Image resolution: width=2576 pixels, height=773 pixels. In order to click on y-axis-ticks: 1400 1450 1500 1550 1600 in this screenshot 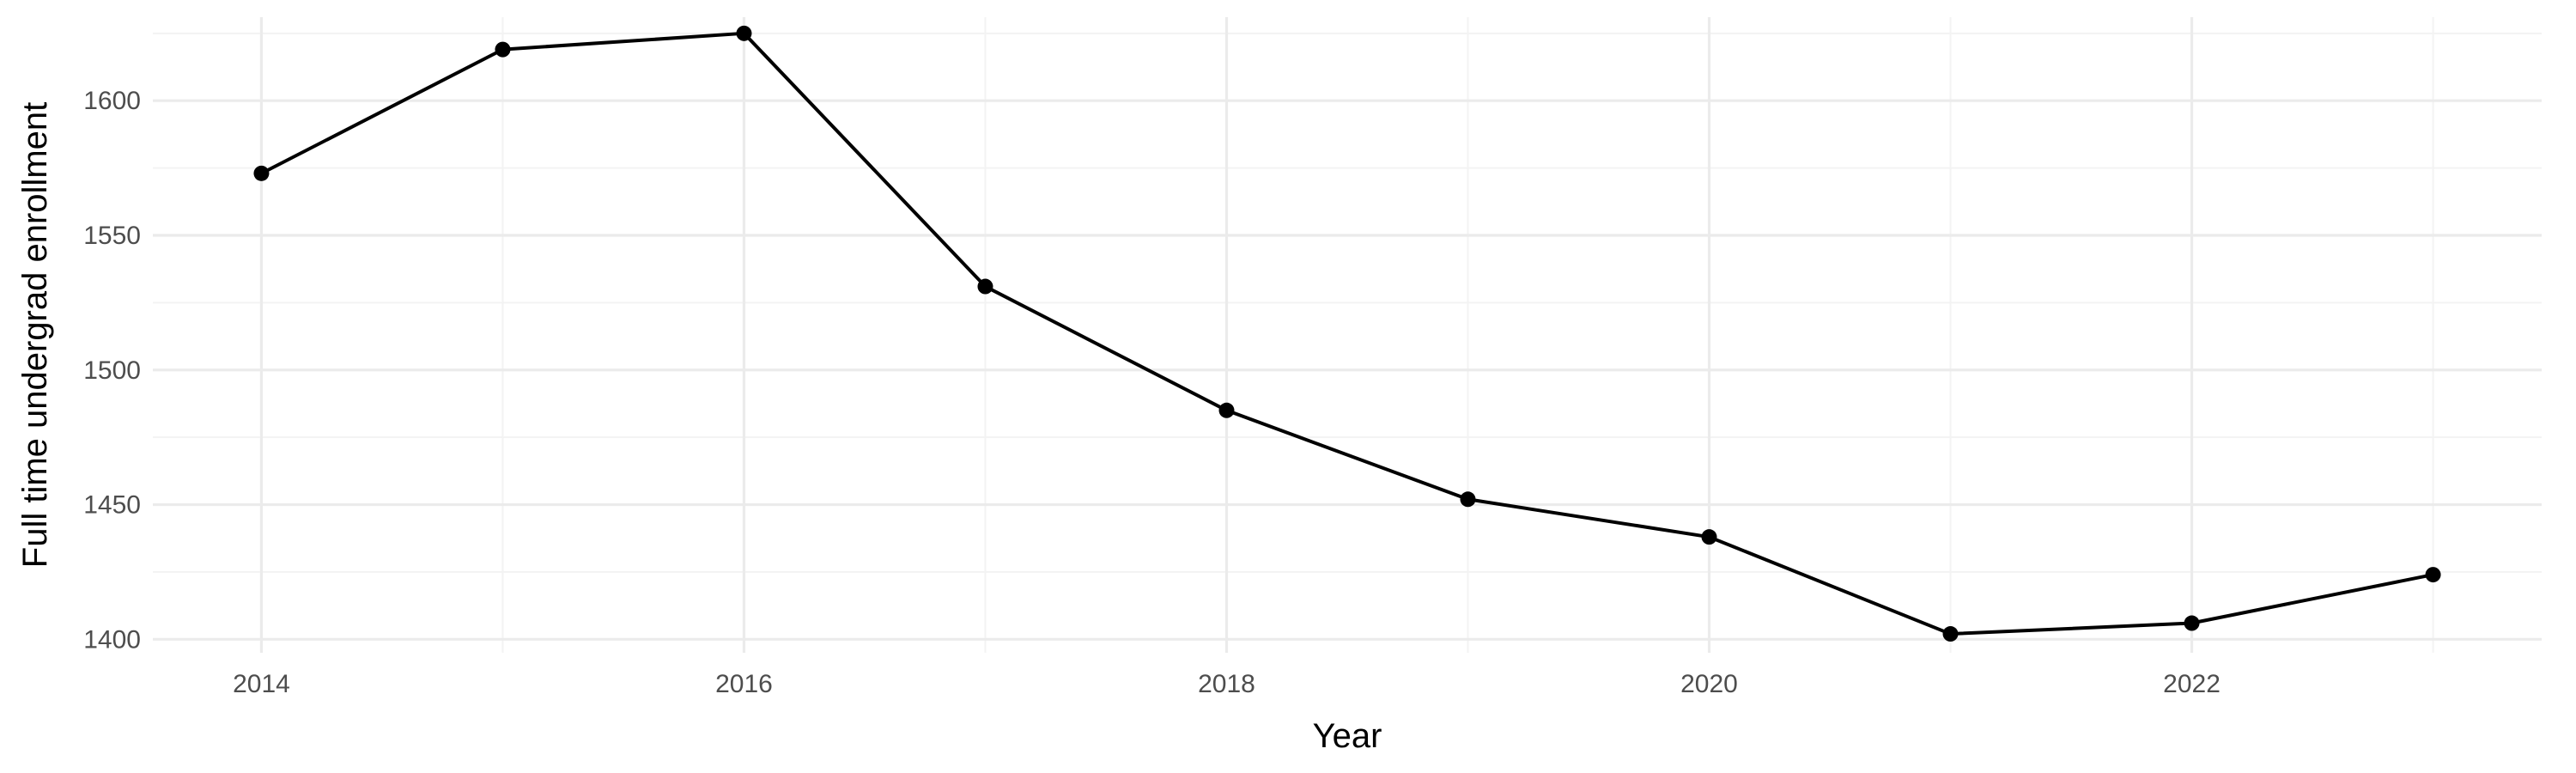, I will do `click(112, 370)`.